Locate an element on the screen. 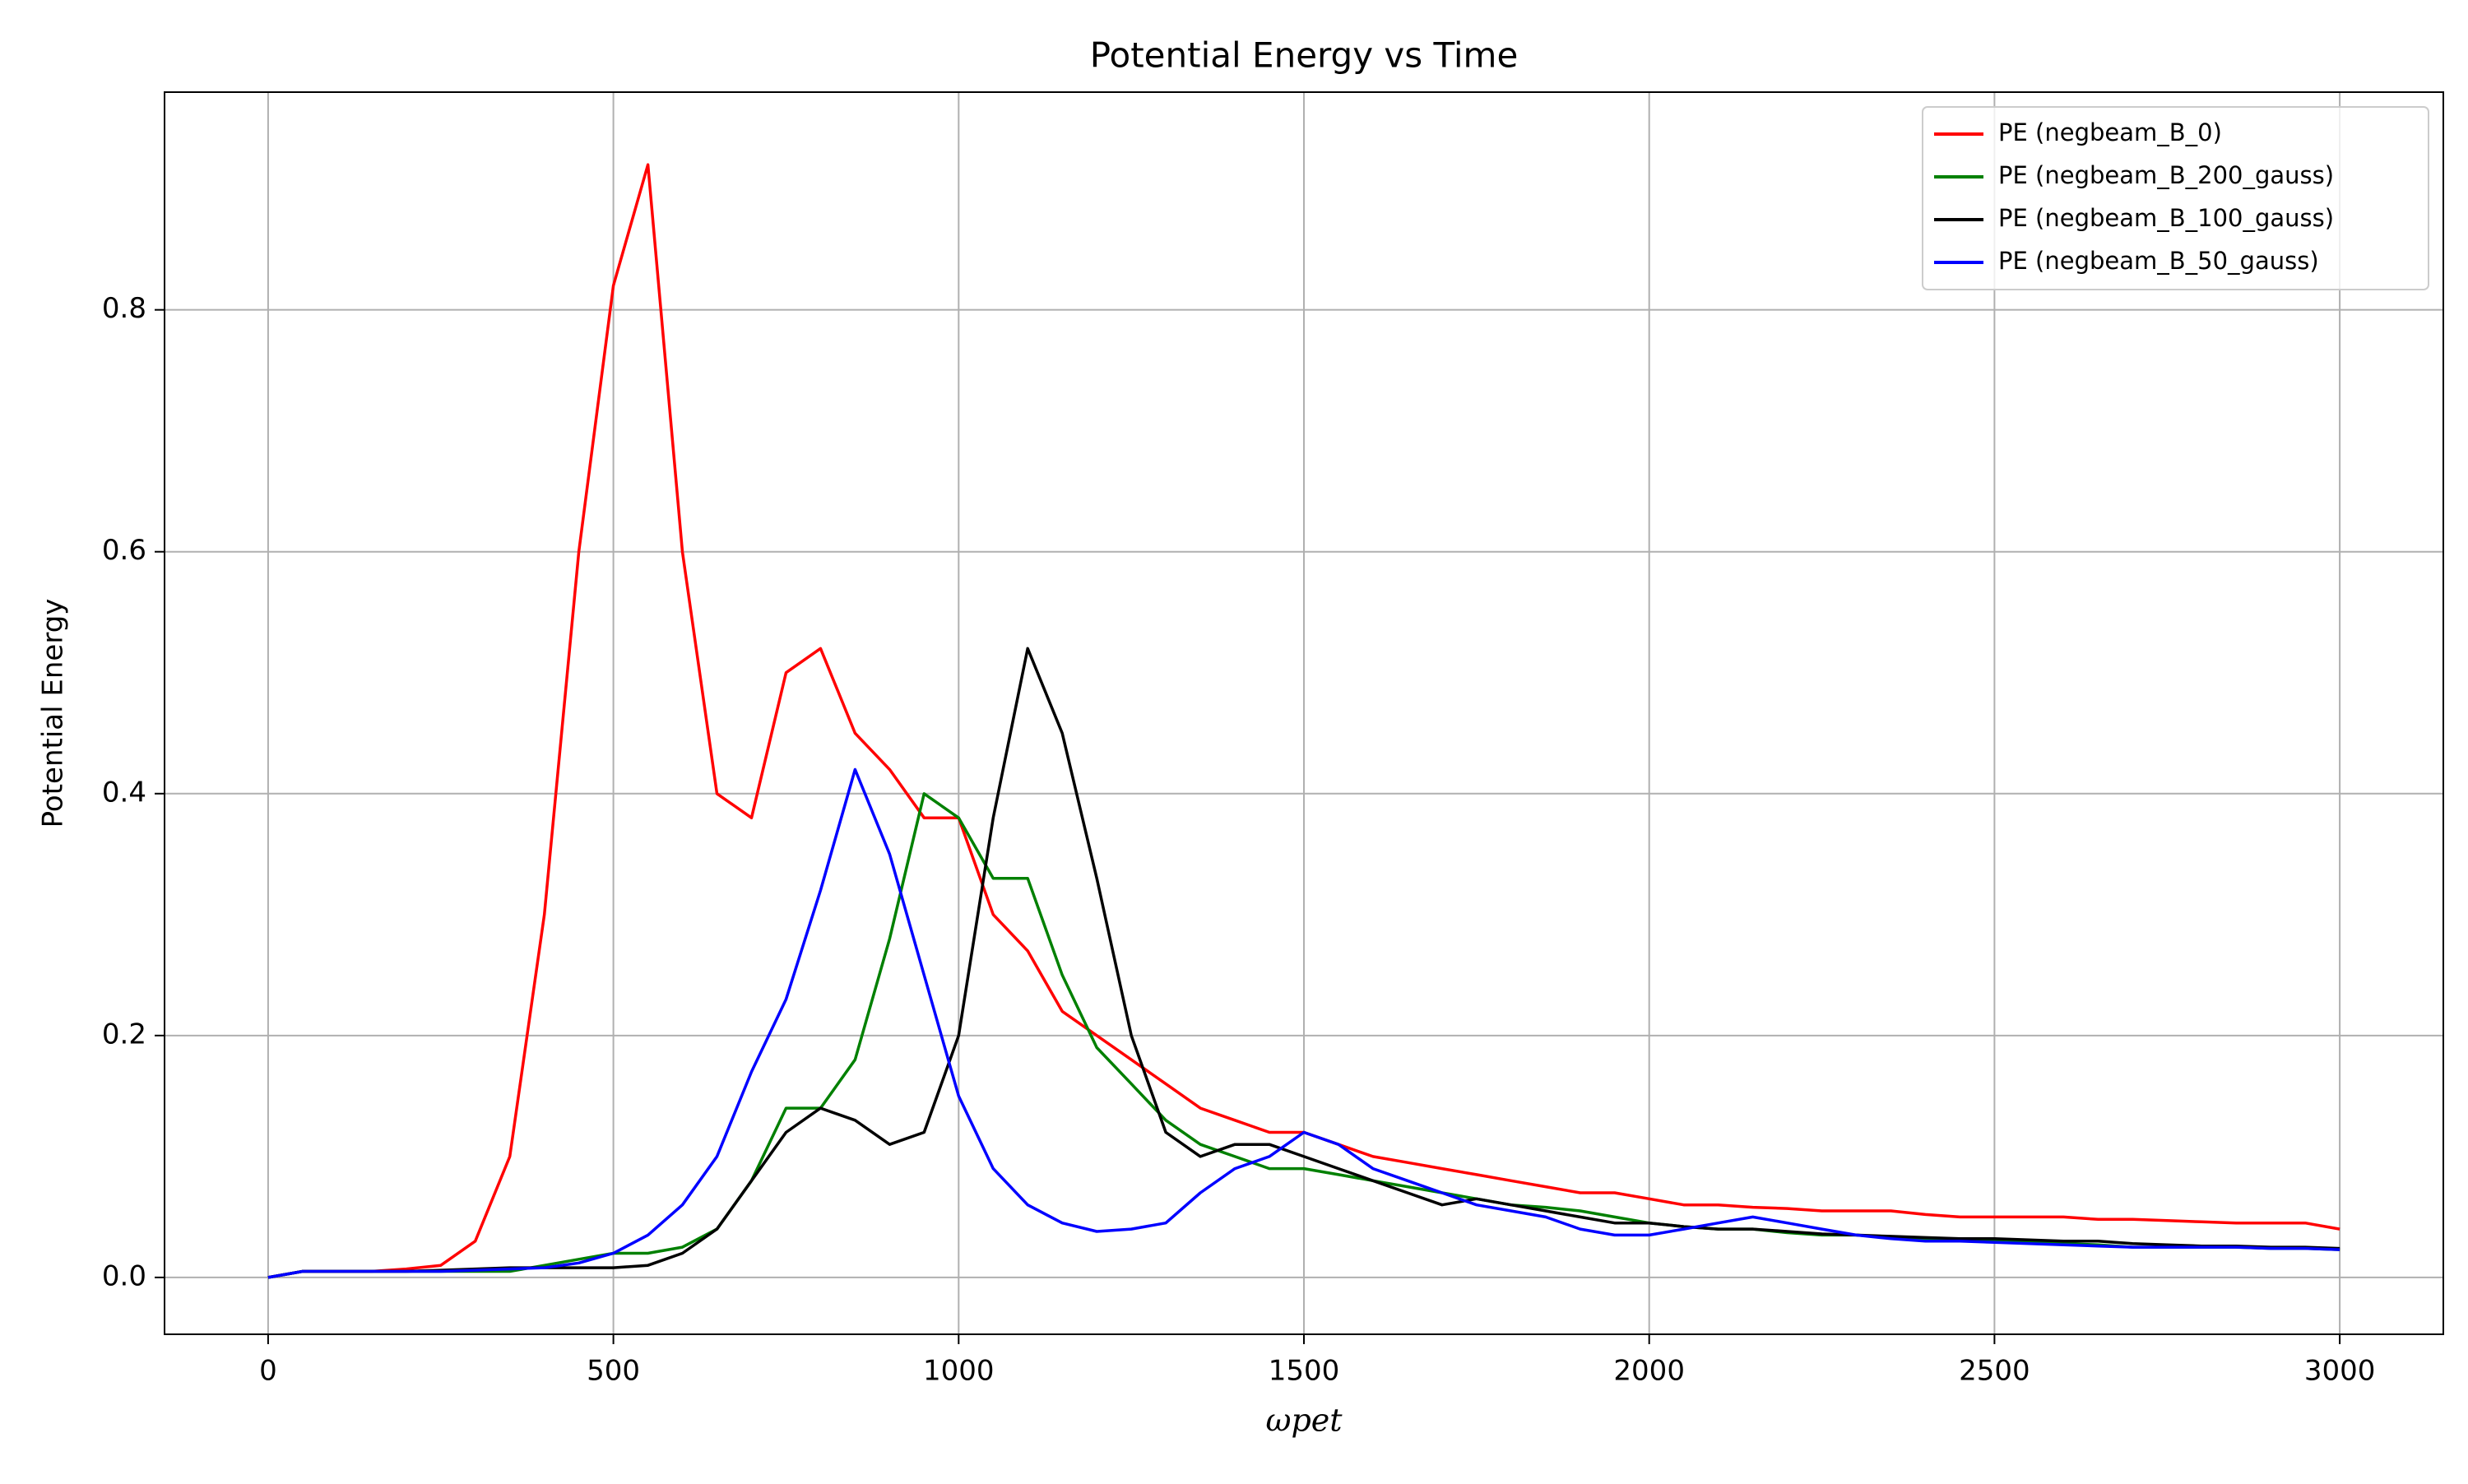  x-tick-label: 2500 is located at coordinates (1994, 1371).